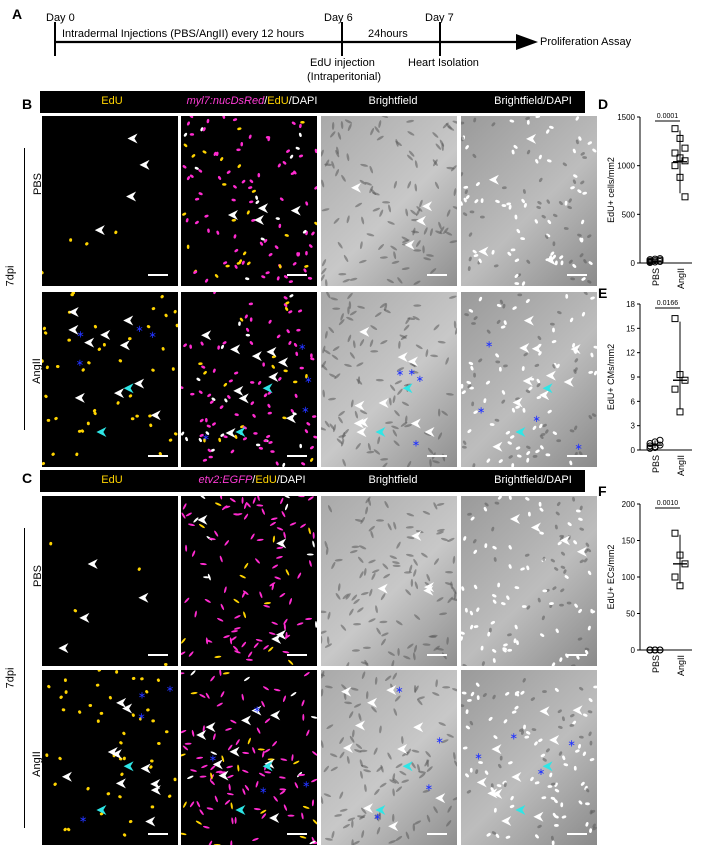 The image size is (705, 851). Describe the element at coordinates (675, 533) in the screenshot. I see `data-point-angii` at that location.